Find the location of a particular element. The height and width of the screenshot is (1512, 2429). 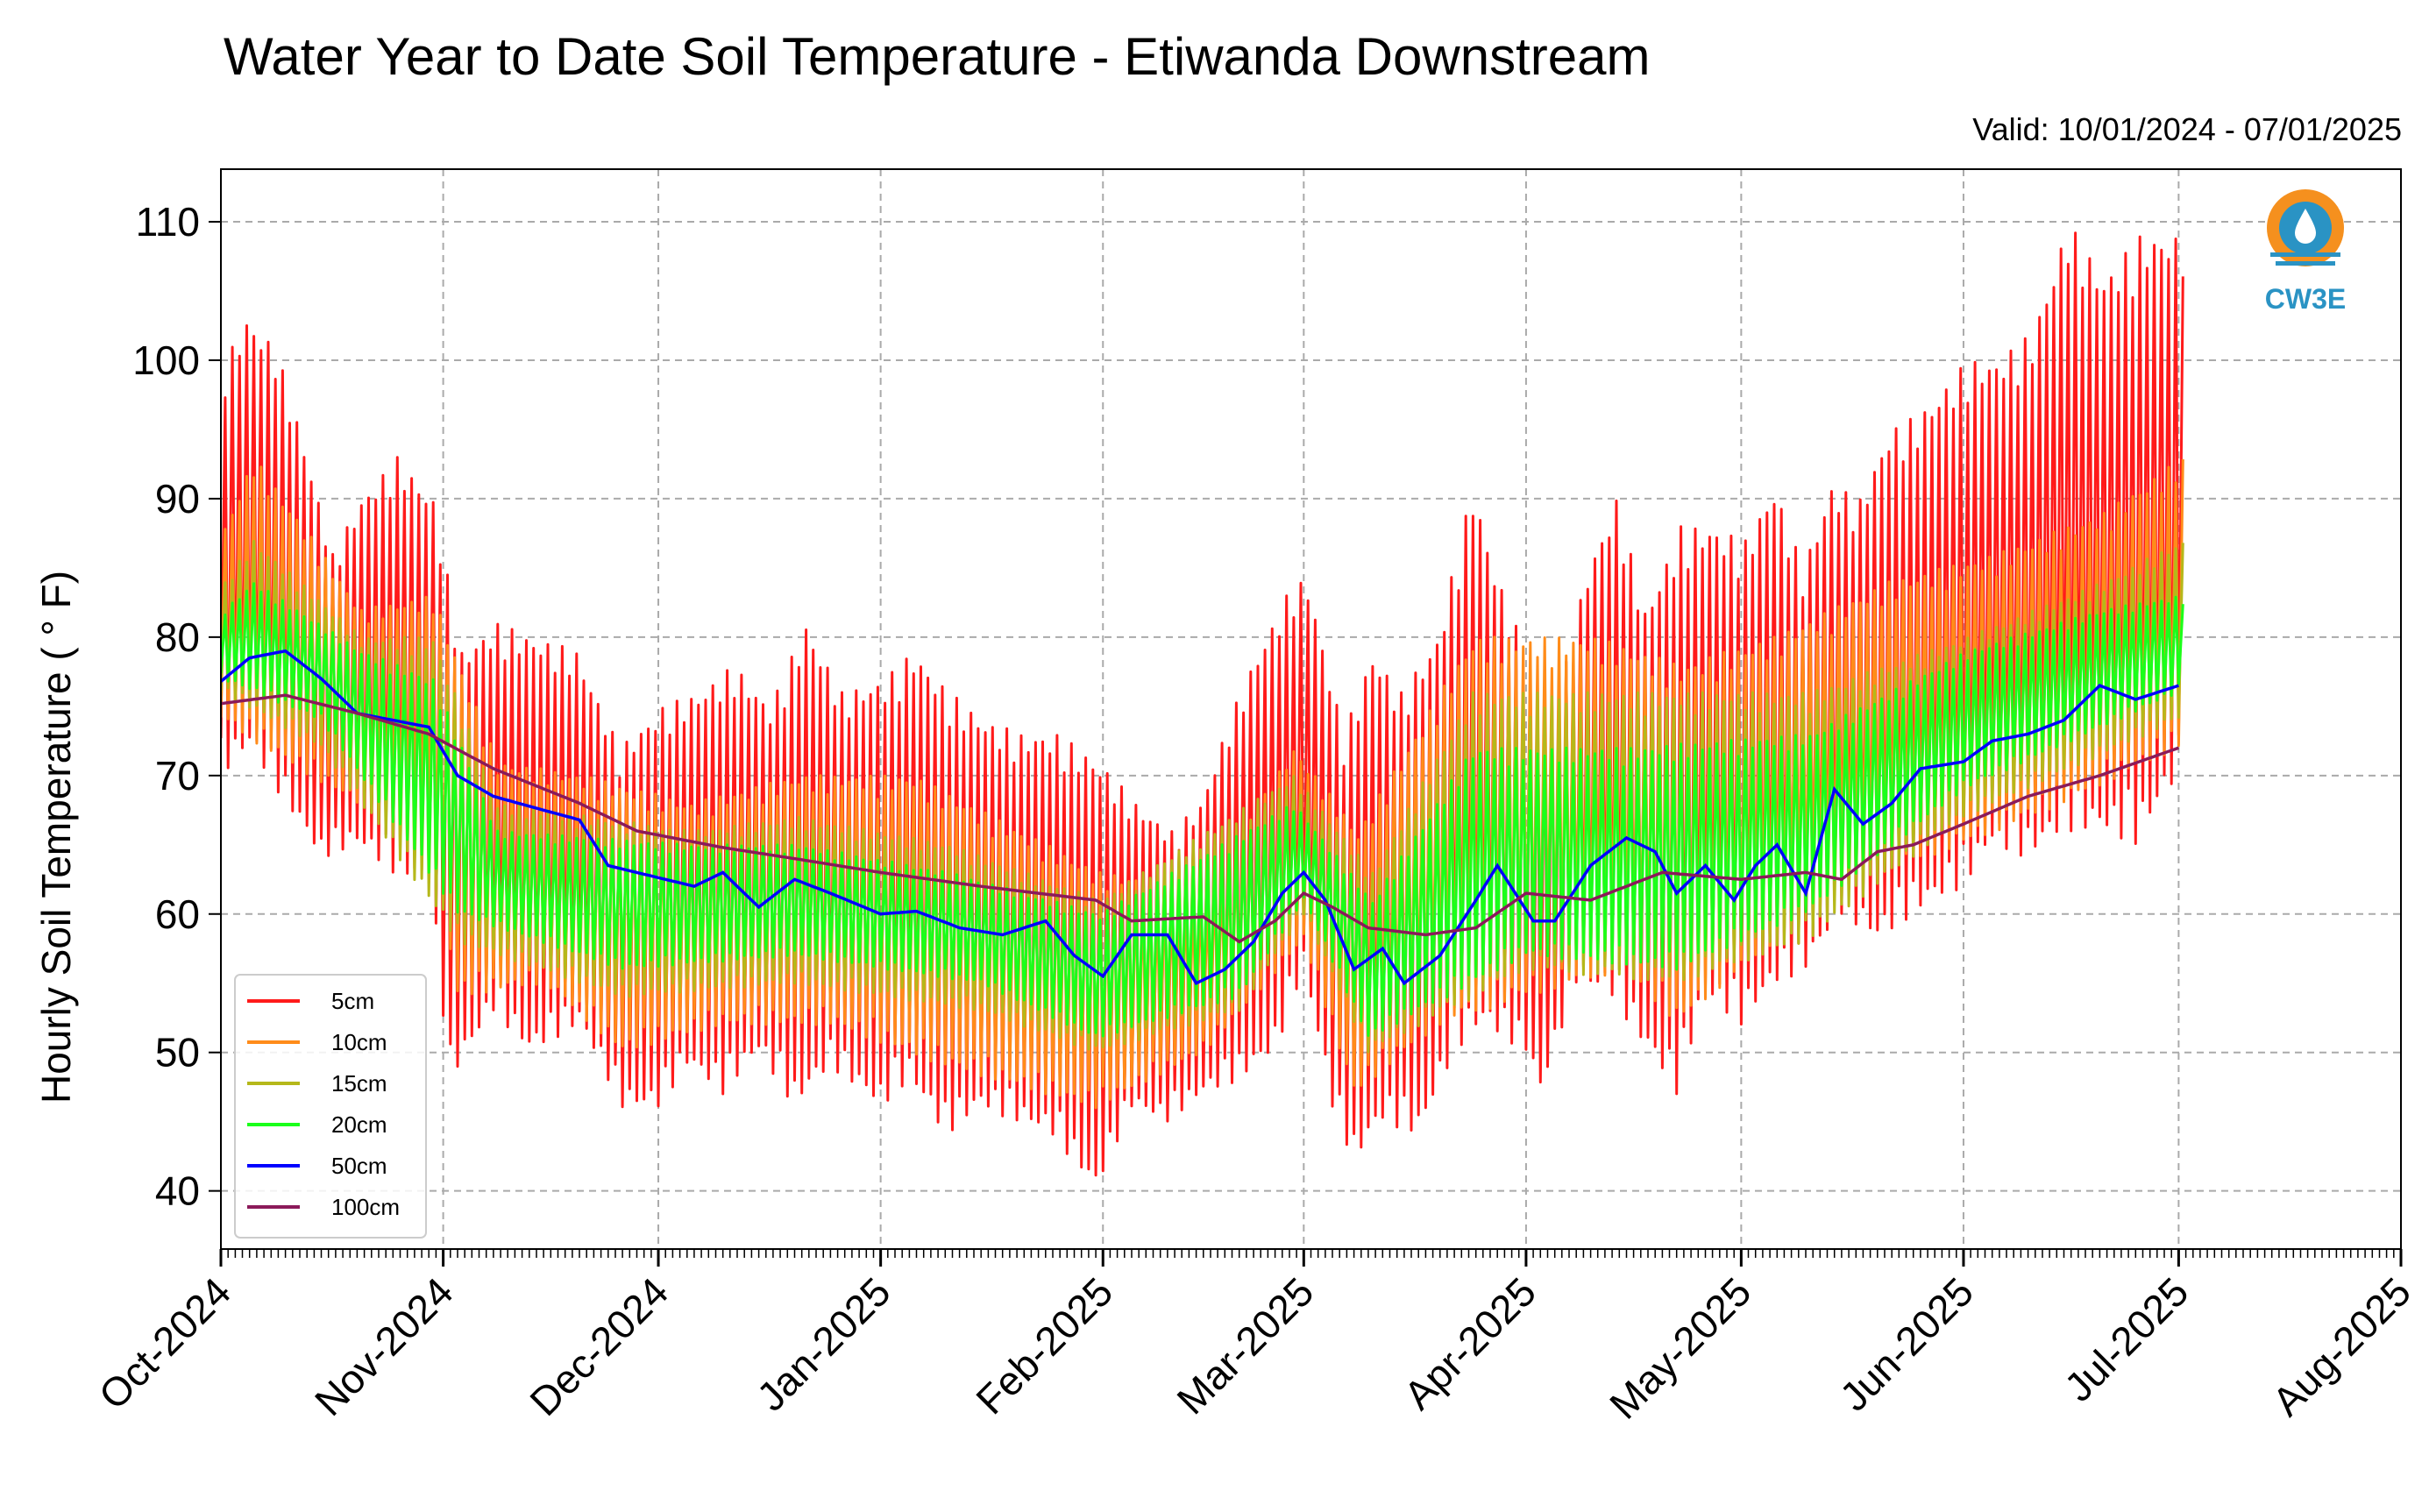

y-tick-label: 70 is located at coordinates (178, 776).